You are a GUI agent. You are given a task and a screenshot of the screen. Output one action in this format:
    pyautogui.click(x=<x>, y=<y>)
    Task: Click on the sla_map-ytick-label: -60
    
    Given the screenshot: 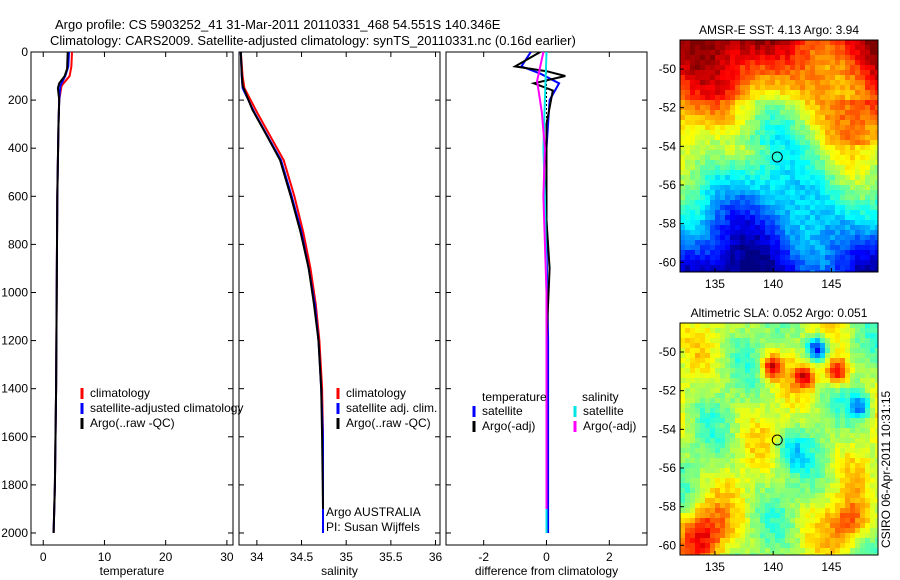 What is the action you would take?
    pyautogui.click(x=668, y=545)
    